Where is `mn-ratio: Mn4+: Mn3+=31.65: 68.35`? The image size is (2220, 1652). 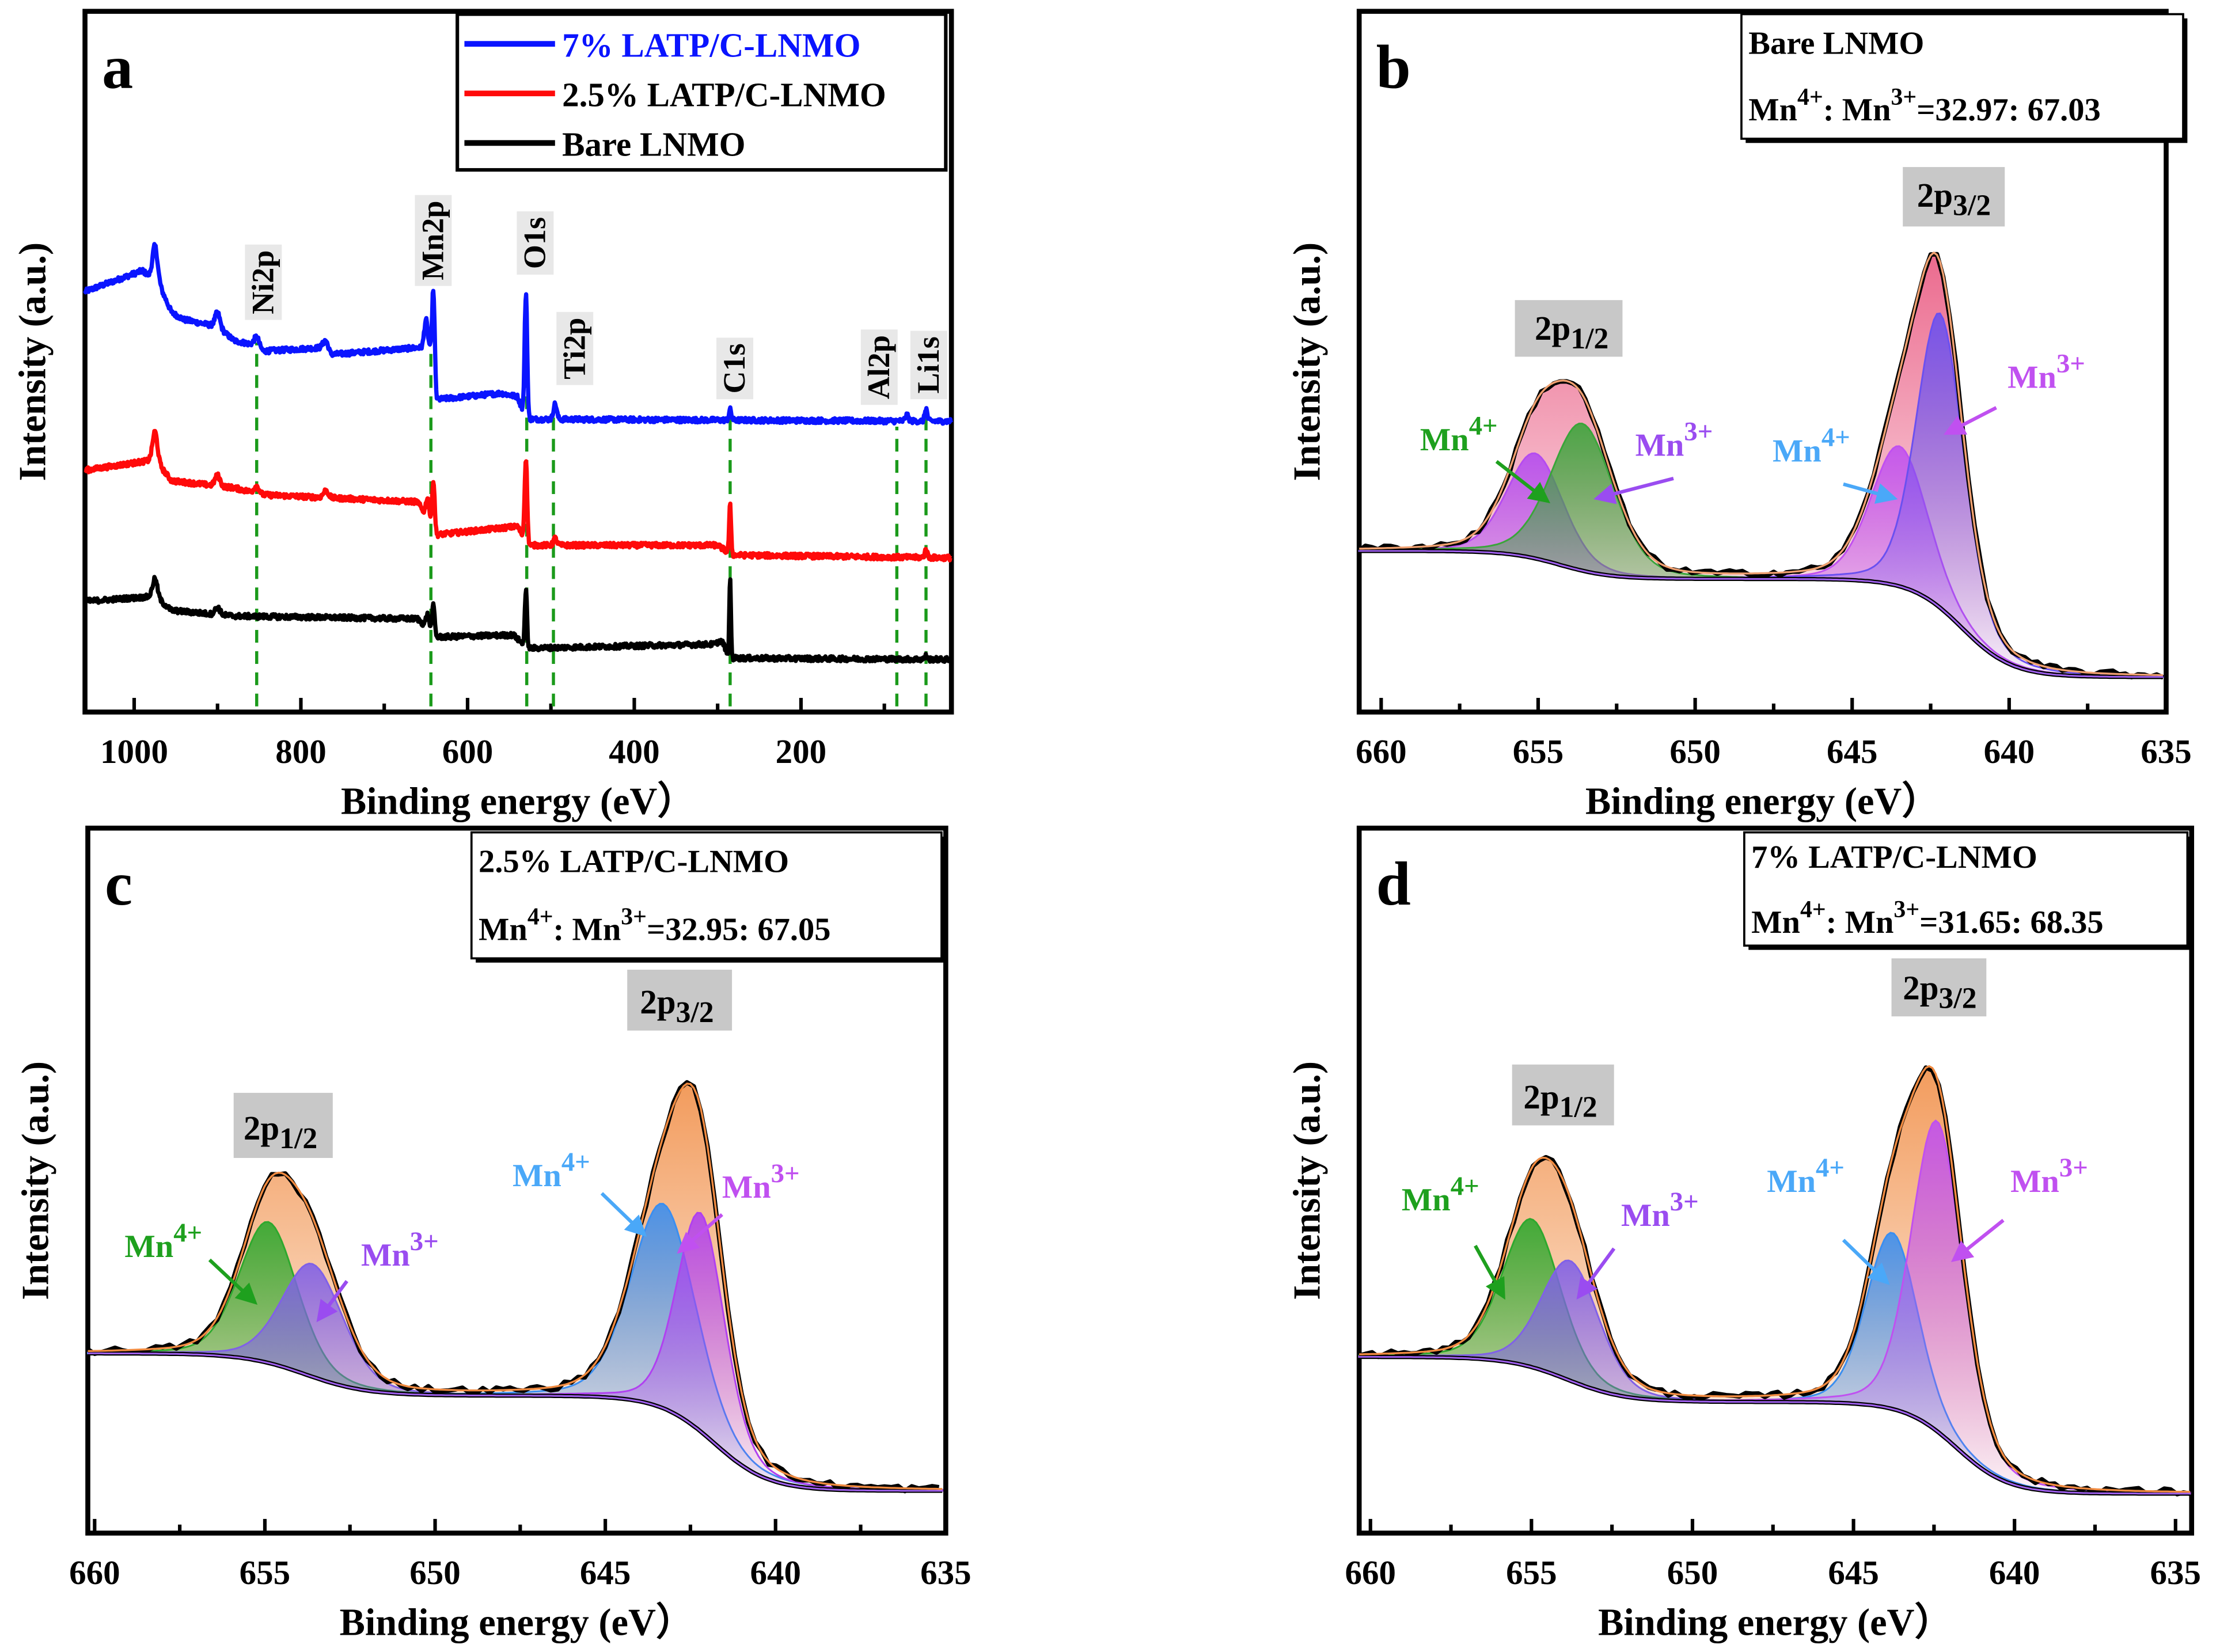
mn-ratio: Mn4+: Mn3+=31.65: 68.35 is located at coordinates (1927, 918).